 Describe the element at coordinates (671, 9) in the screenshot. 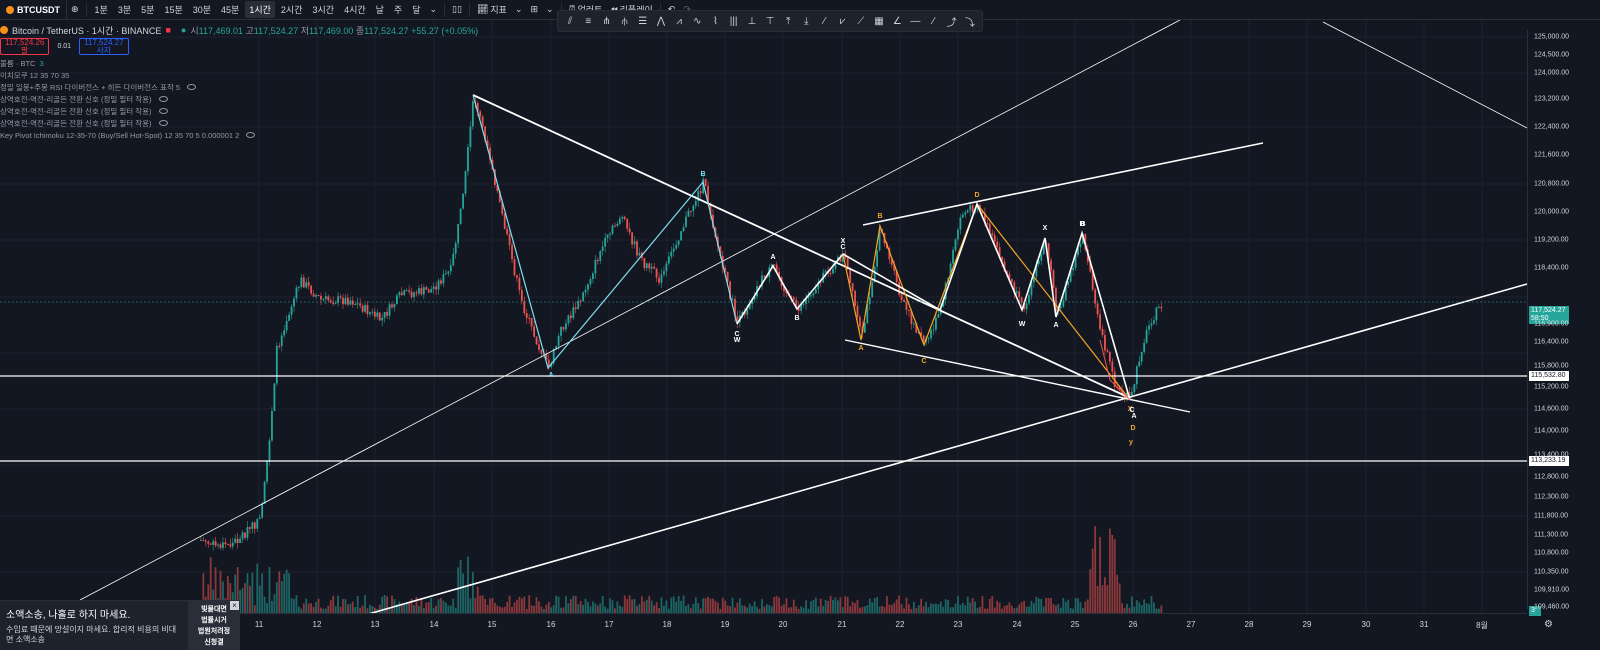

I see `undo-icon: ↶` at that location.